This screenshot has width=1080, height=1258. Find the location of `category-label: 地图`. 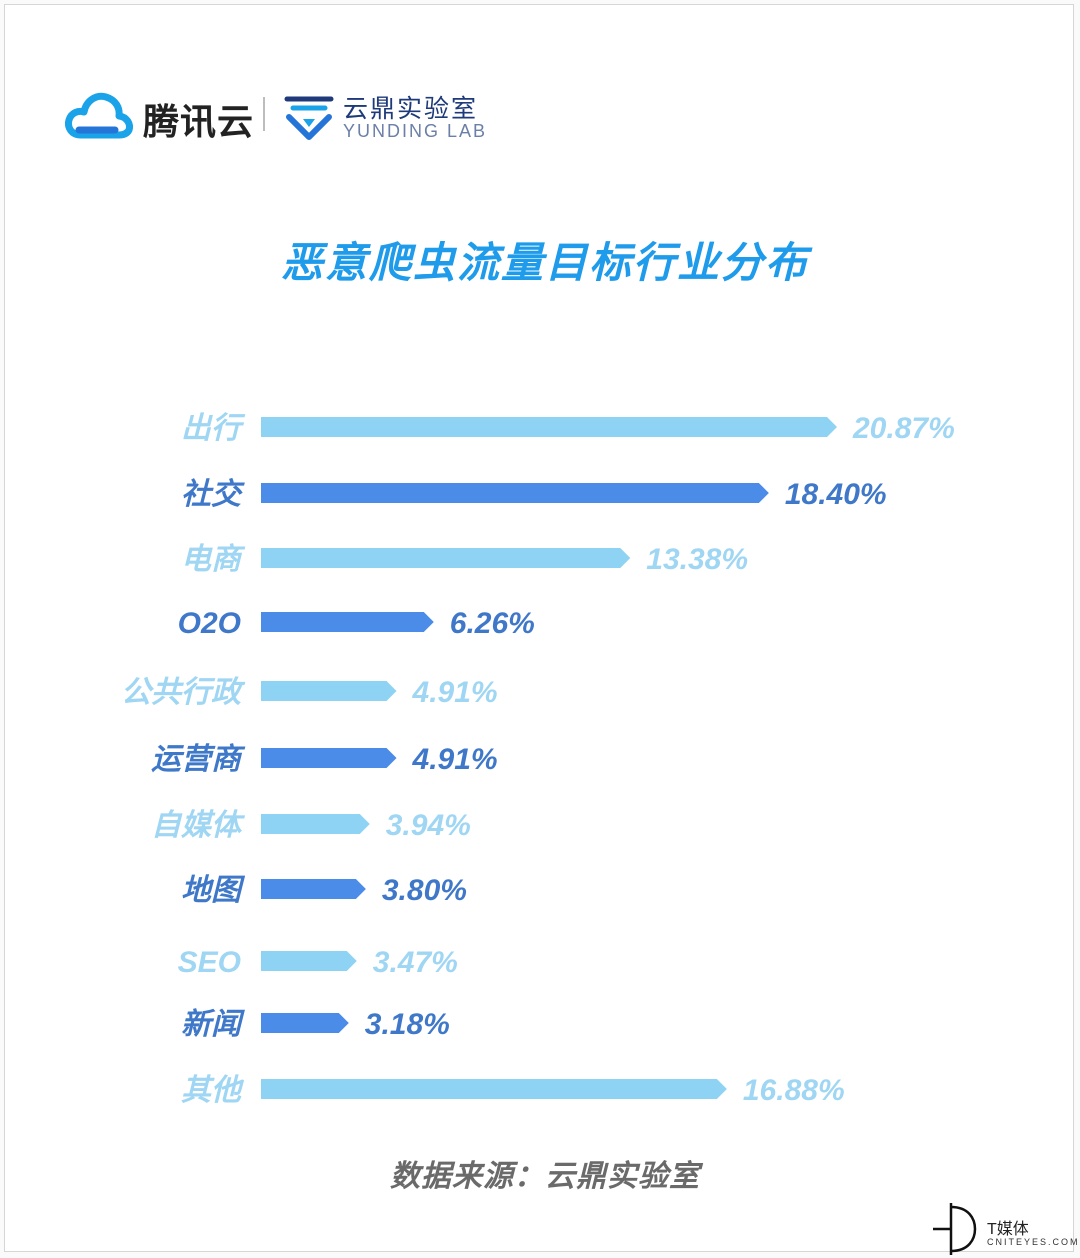

category-label: 地图 is located at coordinates (213, 890).